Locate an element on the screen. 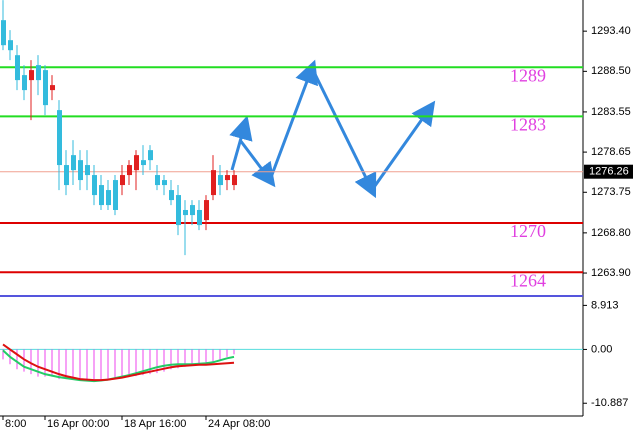  x-tick-label: 16 Apr 00:00 is located at coordinates (78, 424).